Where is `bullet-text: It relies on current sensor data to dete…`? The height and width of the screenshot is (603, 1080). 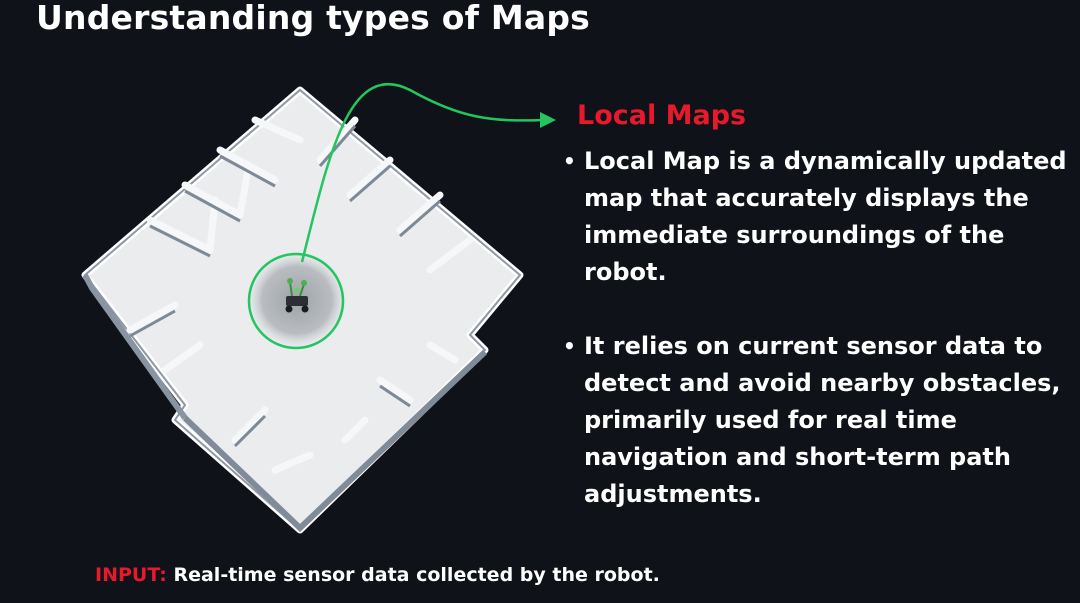
bullet-text: It relies on current sensor data to dete… is located at coordinates (822, 420).